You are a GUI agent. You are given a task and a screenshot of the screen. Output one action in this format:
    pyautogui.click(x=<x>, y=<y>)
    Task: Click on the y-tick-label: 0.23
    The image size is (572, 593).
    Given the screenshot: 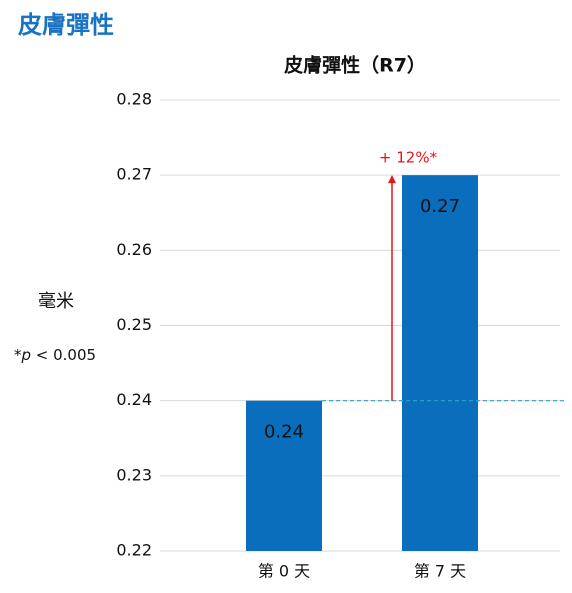 What is the action you would take?
    pyautogui.click(x=134, y=474)
    